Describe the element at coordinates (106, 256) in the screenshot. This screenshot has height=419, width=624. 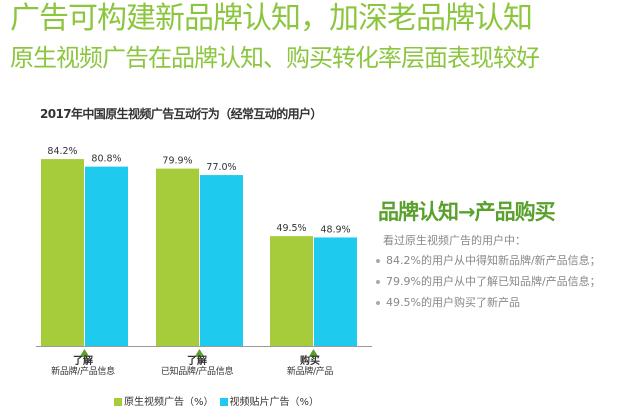
I see `bar-series1-cat0` at that location.